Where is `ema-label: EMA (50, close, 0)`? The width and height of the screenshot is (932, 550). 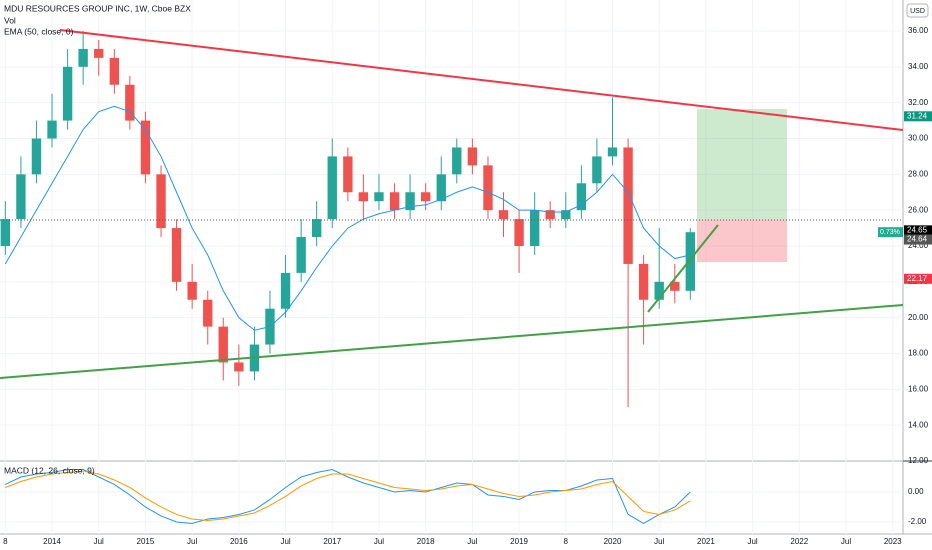 ema-label: EMA (50, close, 0) is located at coordinates (39, 31).